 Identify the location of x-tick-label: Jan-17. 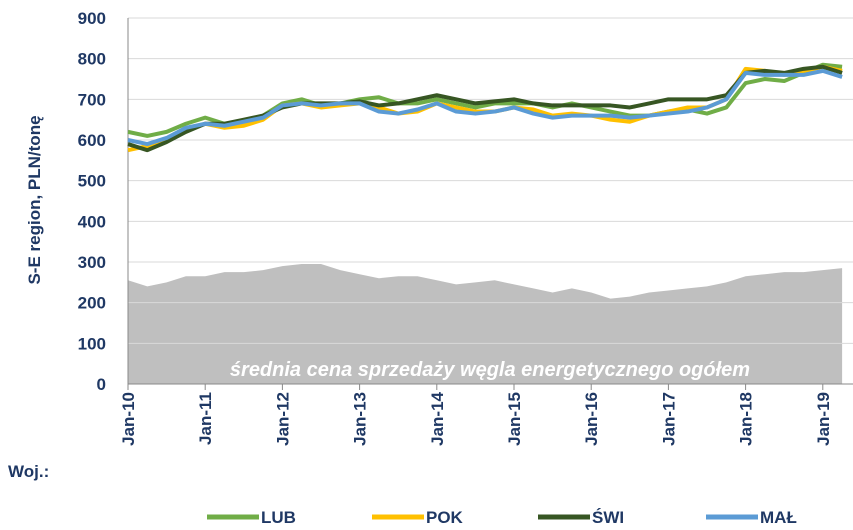
(668, 419).